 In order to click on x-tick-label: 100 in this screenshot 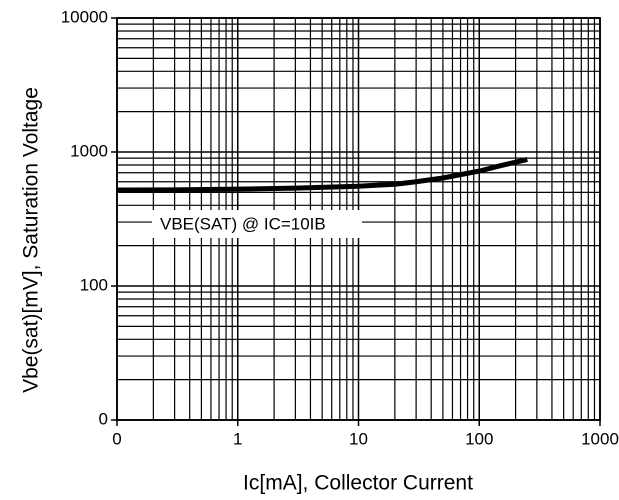, I will do `click(479, 438)`.